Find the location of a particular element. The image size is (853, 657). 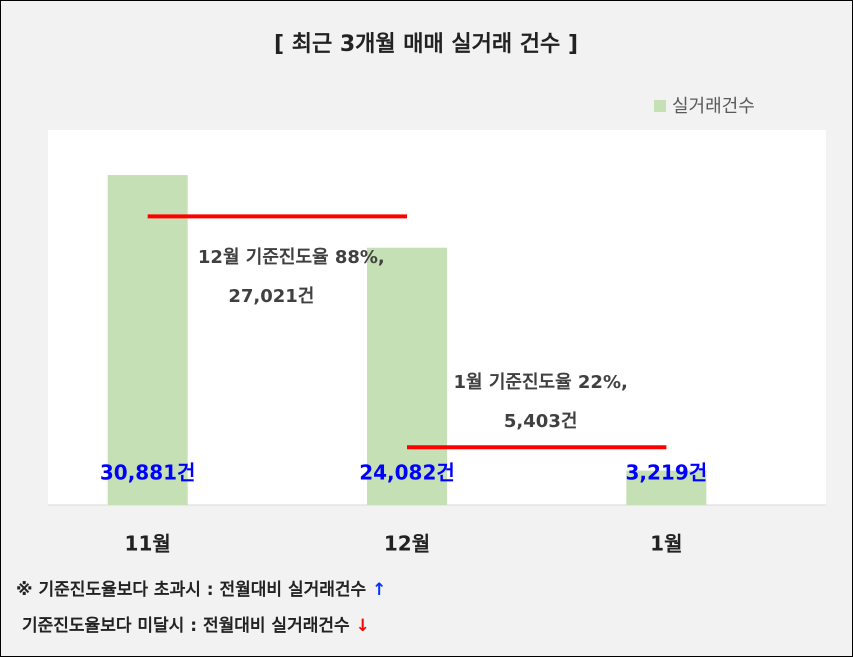

note-prefix: ※ is located at coordinates (24, 590).